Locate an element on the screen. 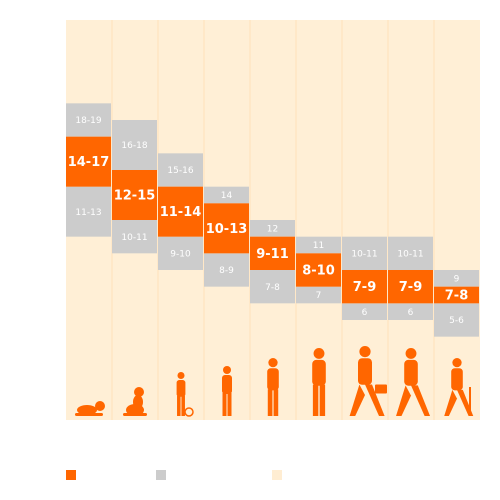  lower-range-bar-label: 10-11 is located at coordinates (134, 238).